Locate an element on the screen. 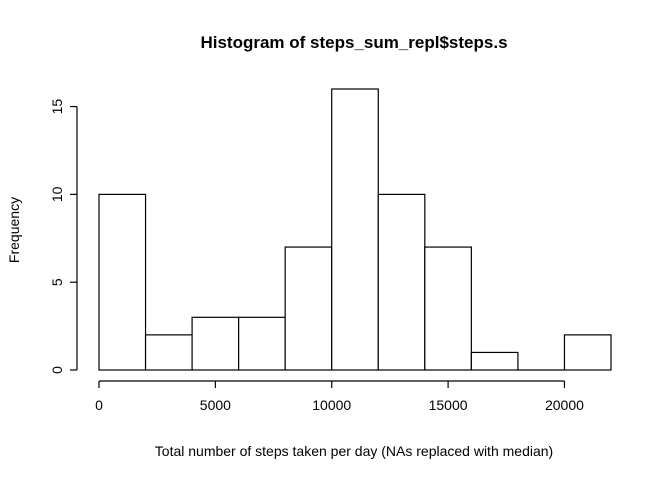 This screenshot has height=485, width=672. y-axis-label: Frequency is located at coordinates (14, 230).